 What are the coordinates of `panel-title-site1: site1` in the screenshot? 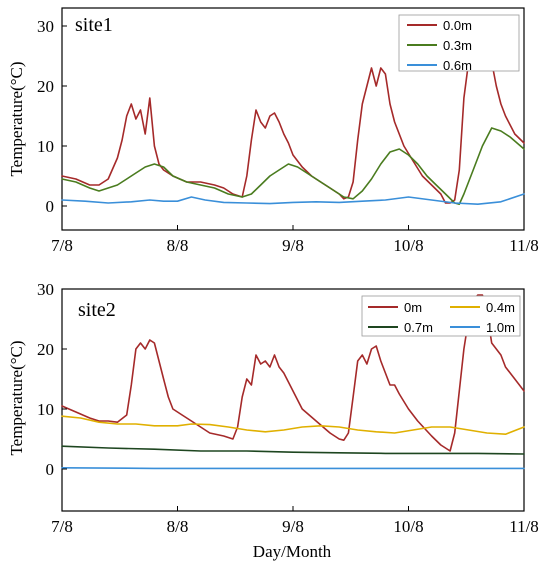 It's located at (94, 25).